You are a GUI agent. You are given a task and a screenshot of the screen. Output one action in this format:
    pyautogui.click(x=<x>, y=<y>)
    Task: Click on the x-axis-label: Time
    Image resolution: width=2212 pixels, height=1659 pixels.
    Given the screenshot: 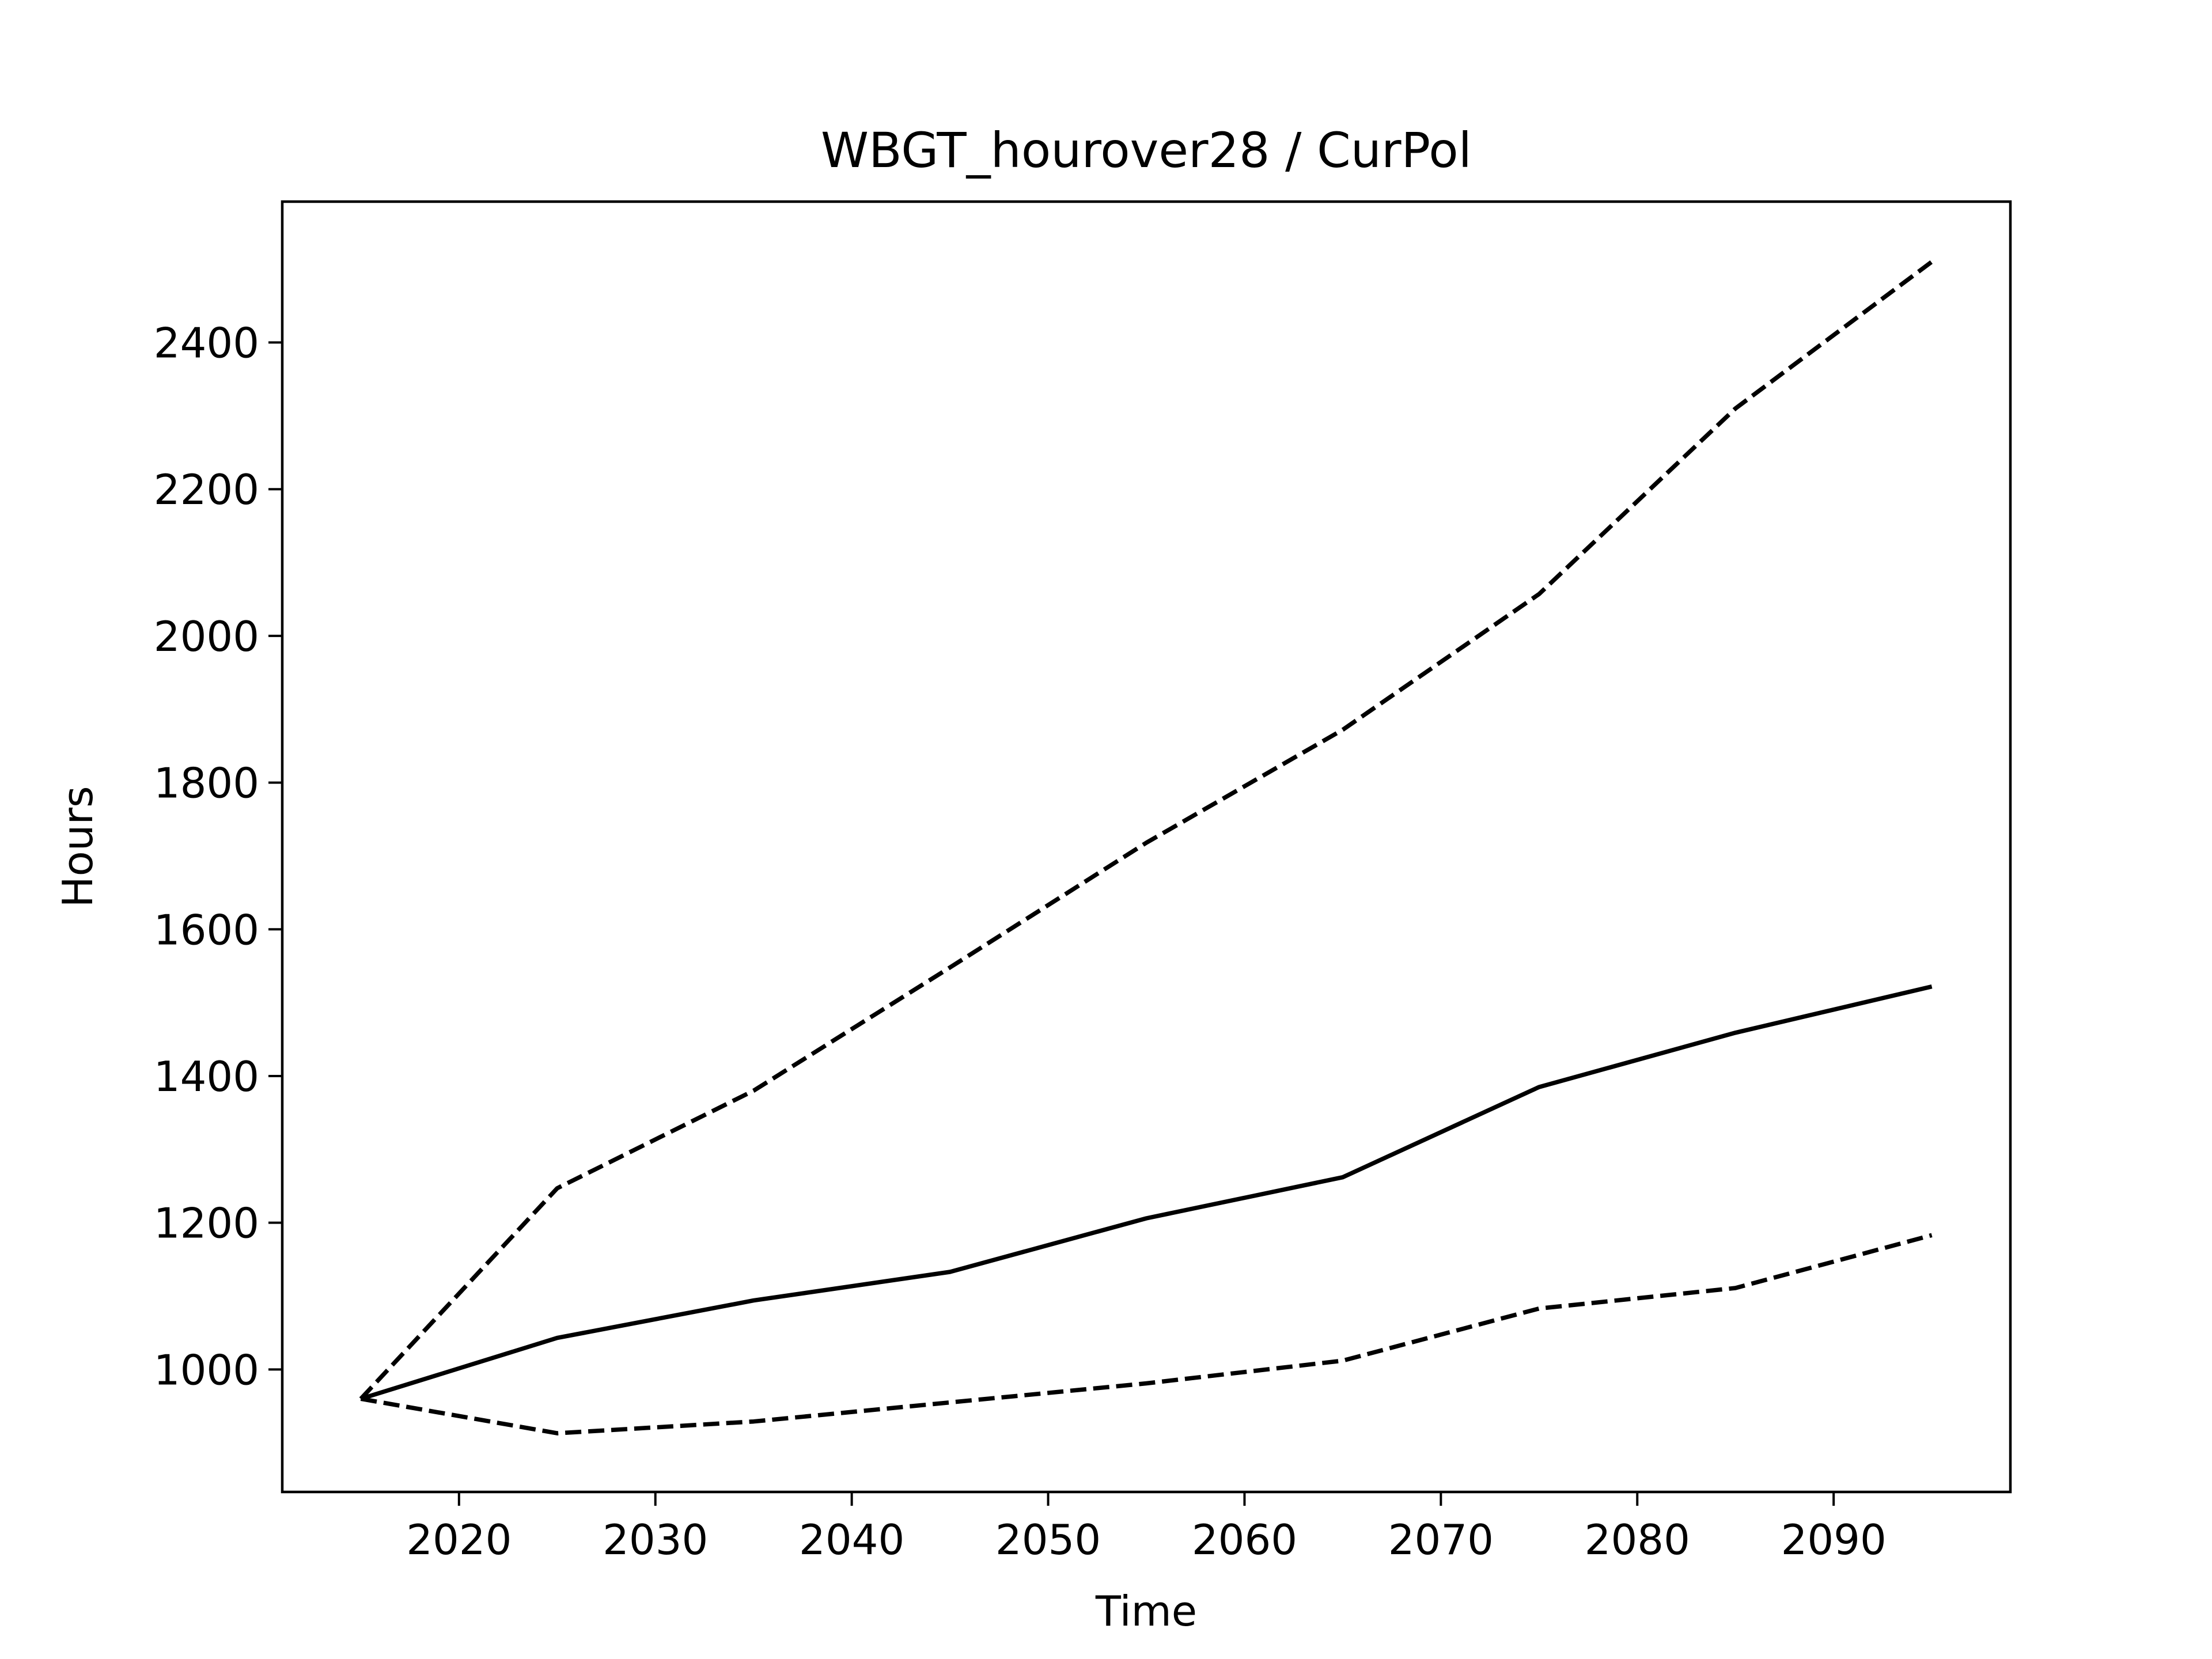 What is the action you would take?
    pyautogui.click(x=1146, y=1611)
    